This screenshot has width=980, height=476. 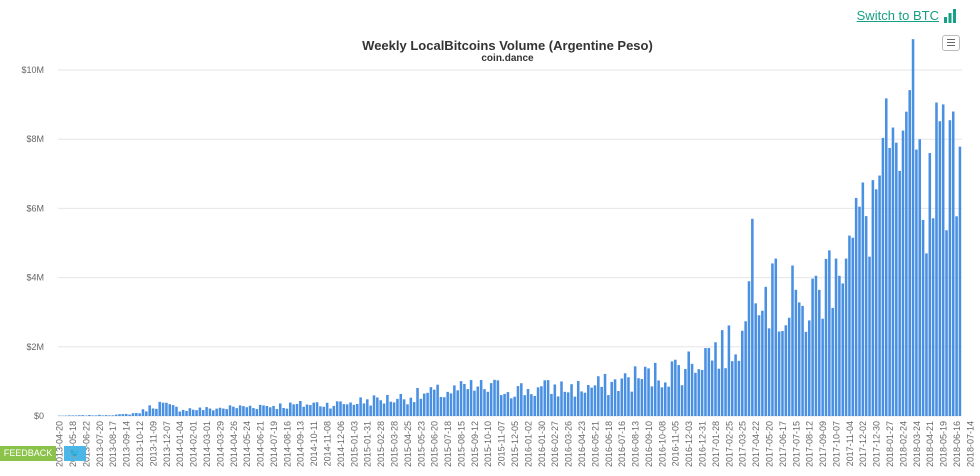 What do you see at coordinates (716, 444) in the screenshot?
I see `x-tick-label: 2017-01-28` at bounding box center [716, 444].